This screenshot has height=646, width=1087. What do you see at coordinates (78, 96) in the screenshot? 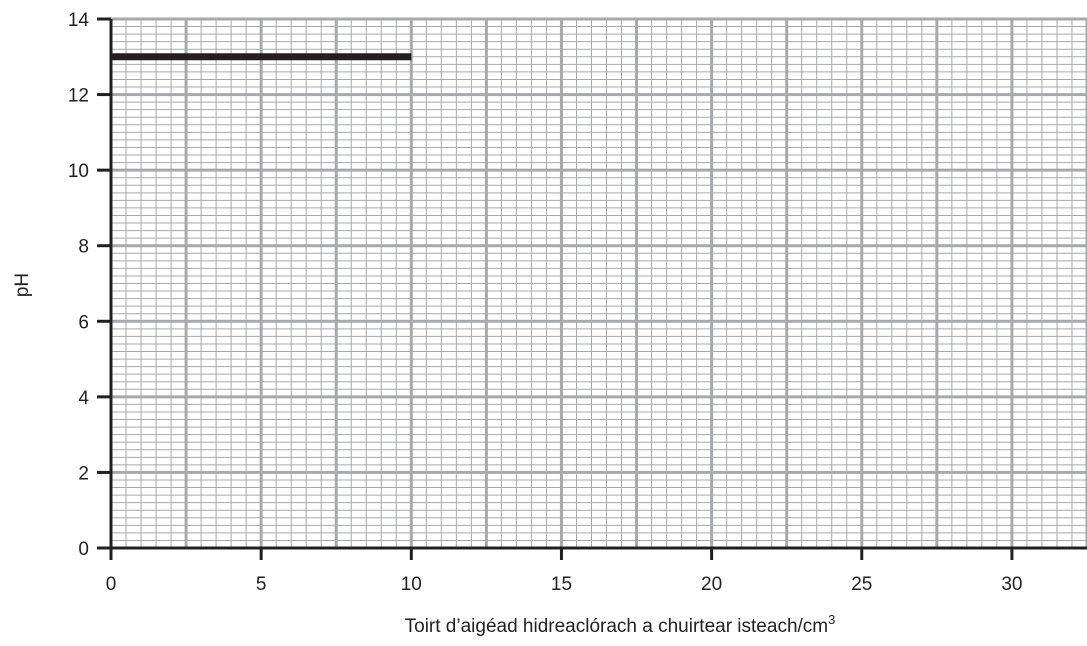
I see `y-tick-label: 12` at bounding box center [78, 96].